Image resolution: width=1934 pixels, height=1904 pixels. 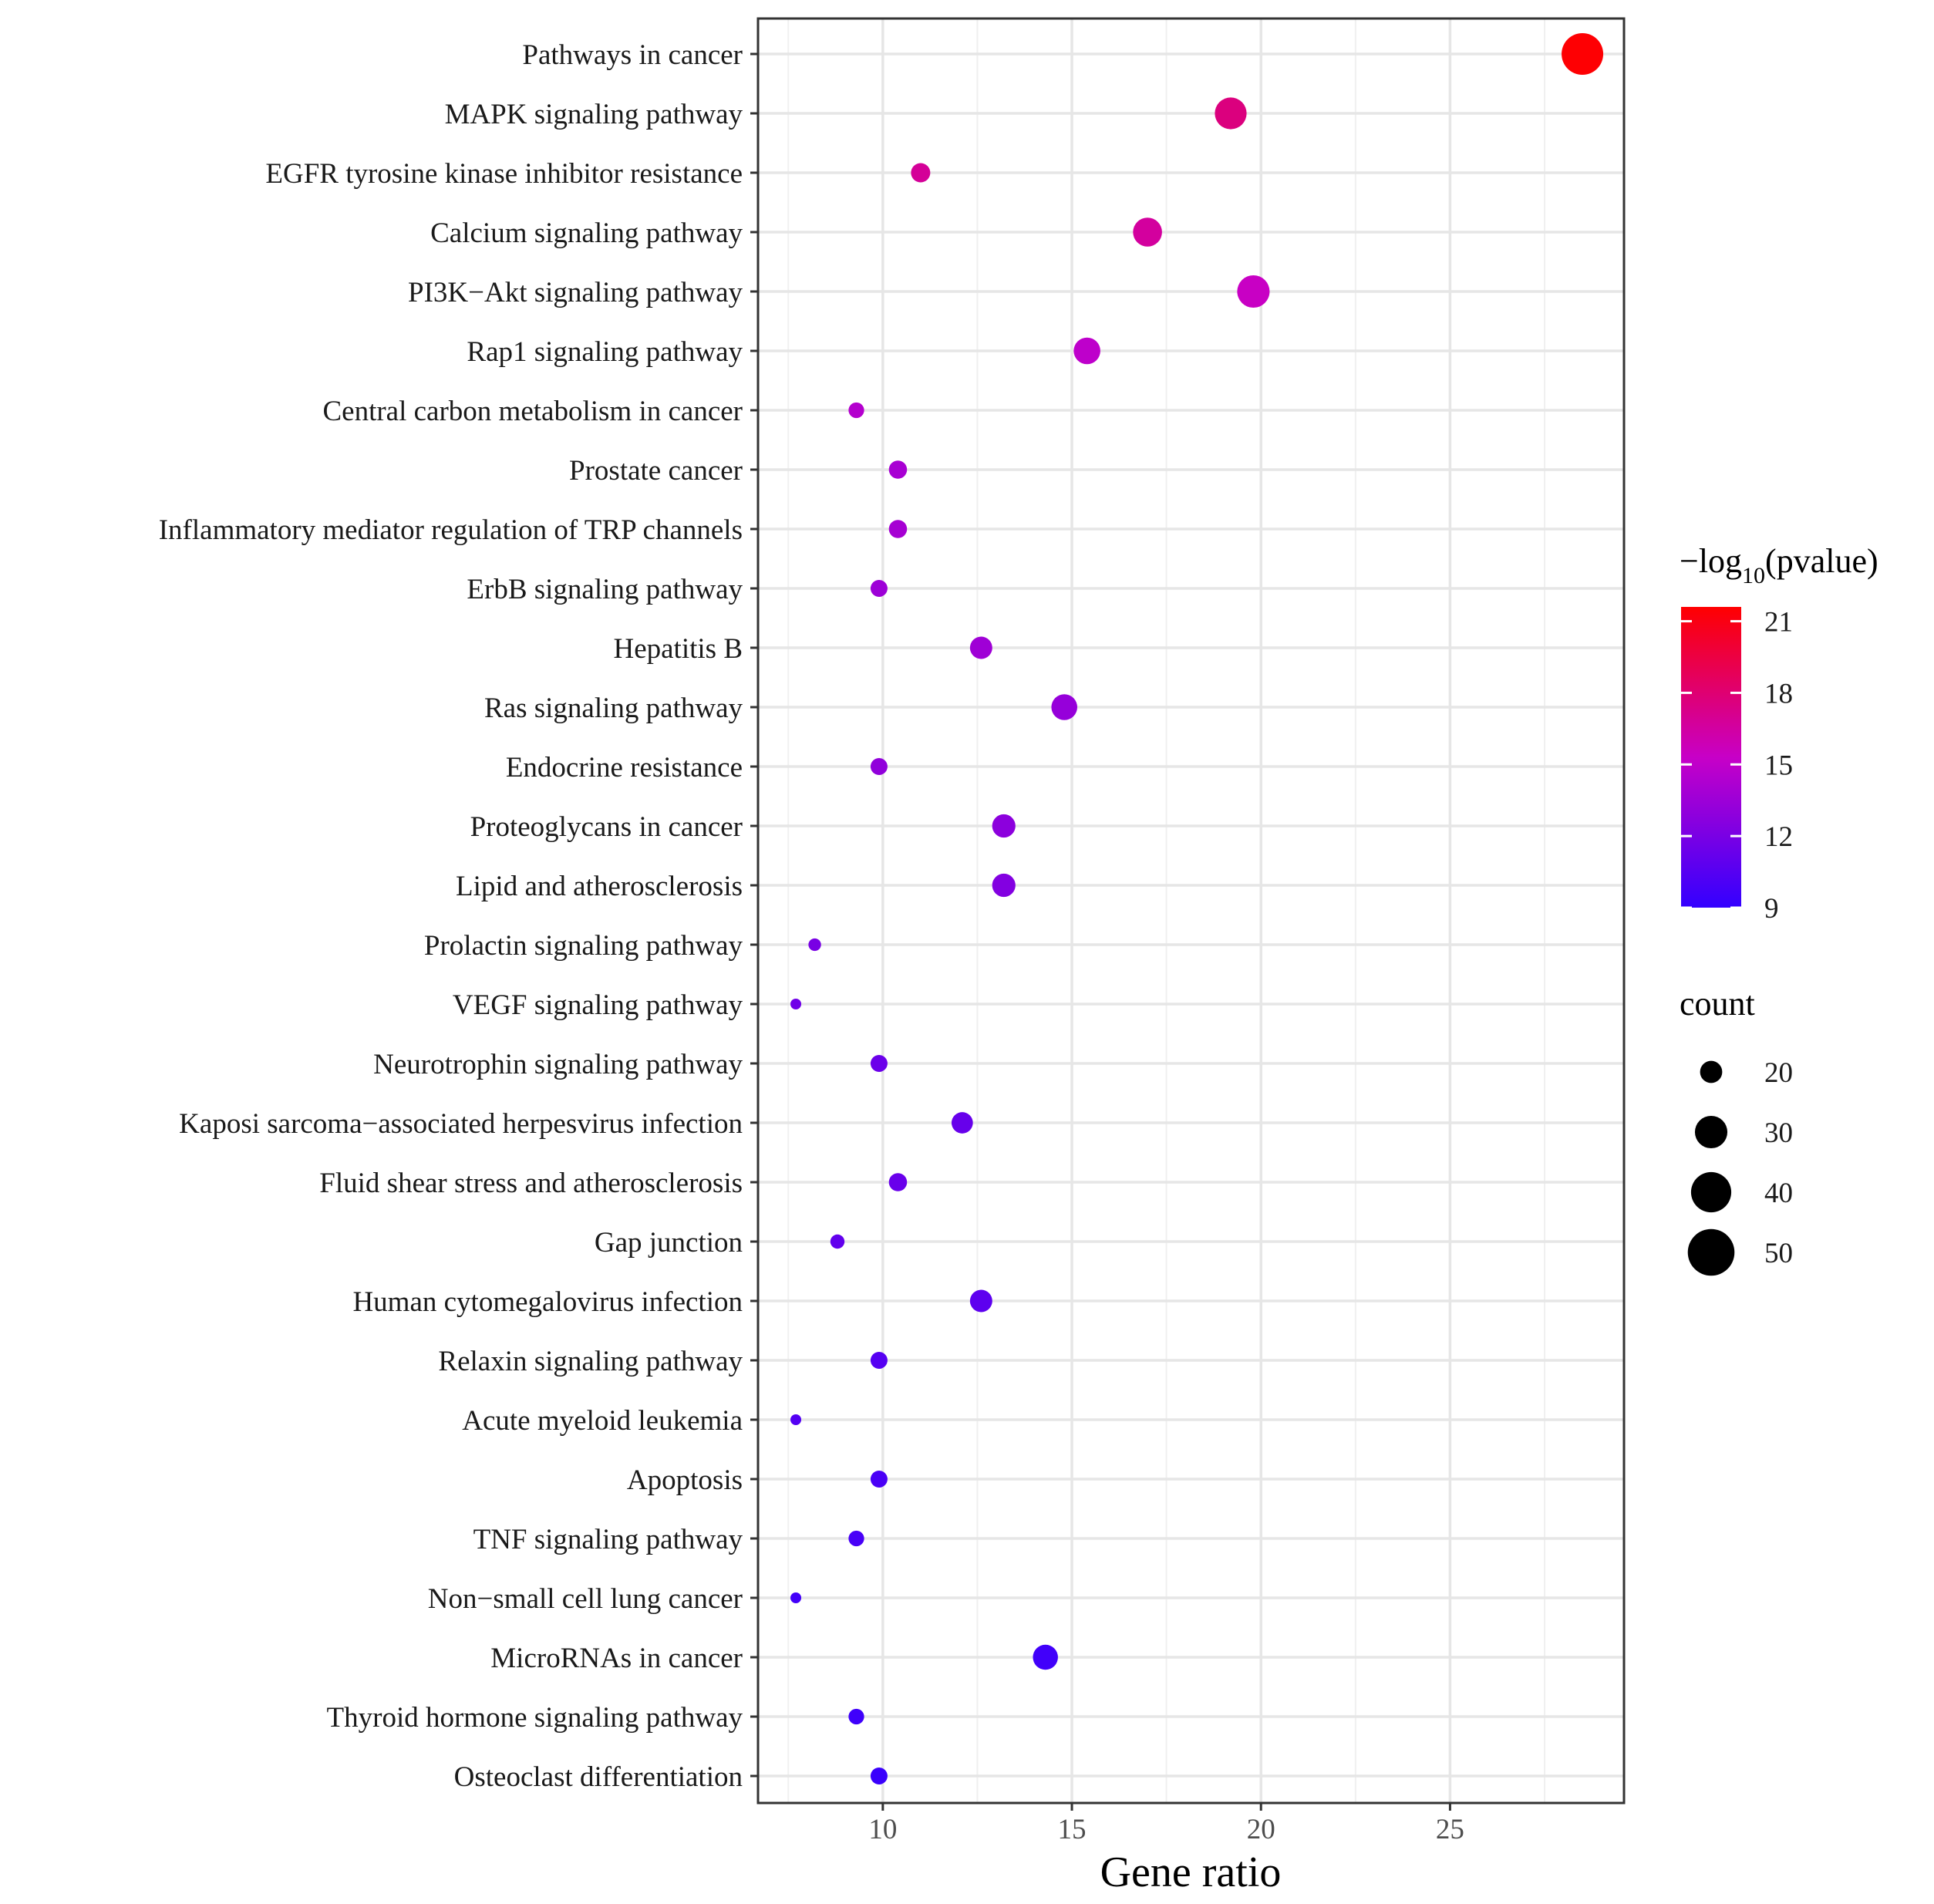 What do you see at coordinates (590, 1361) in the screenshot?
I see `y-tick-label: Relaxin signaling pathway` at bounding box center [590, 1361].